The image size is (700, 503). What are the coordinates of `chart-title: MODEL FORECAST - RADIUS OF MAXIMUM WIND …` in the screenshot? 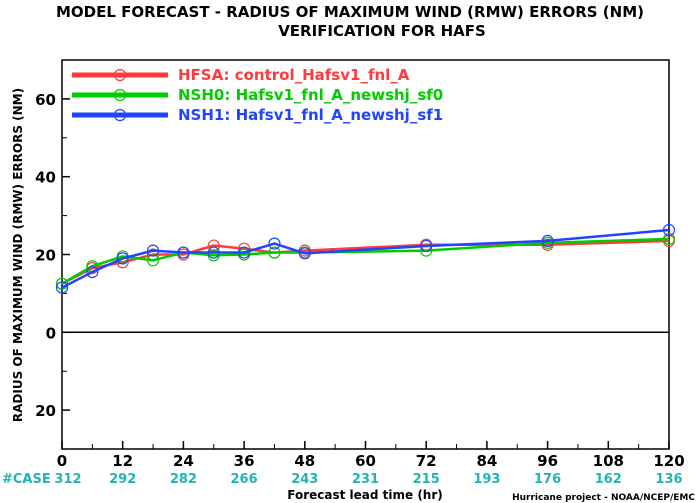 It's located at (350, 12).